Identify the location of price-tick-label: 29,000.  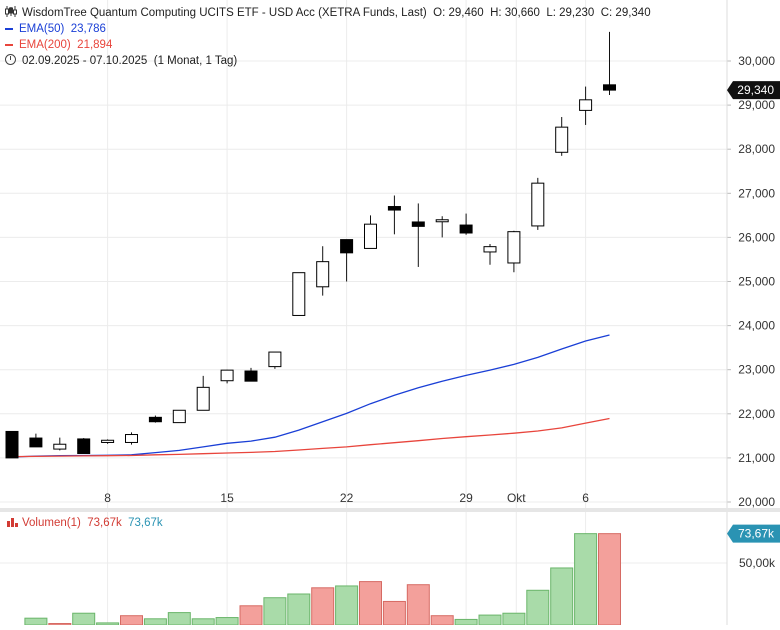
(756, 105).